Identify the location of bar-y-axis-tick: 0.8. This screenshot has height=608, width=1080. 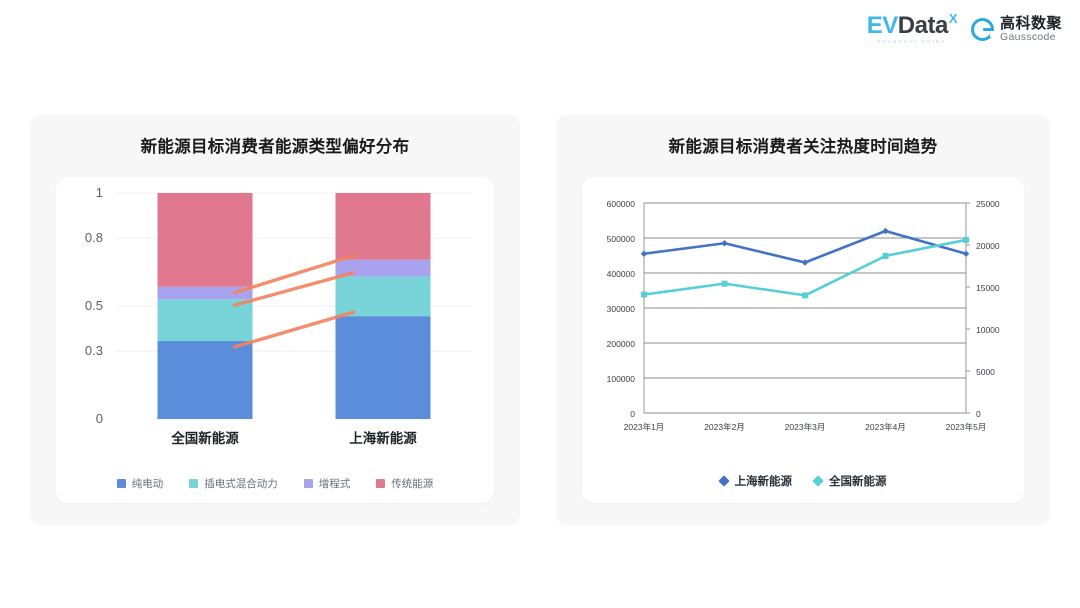
(94, 237).